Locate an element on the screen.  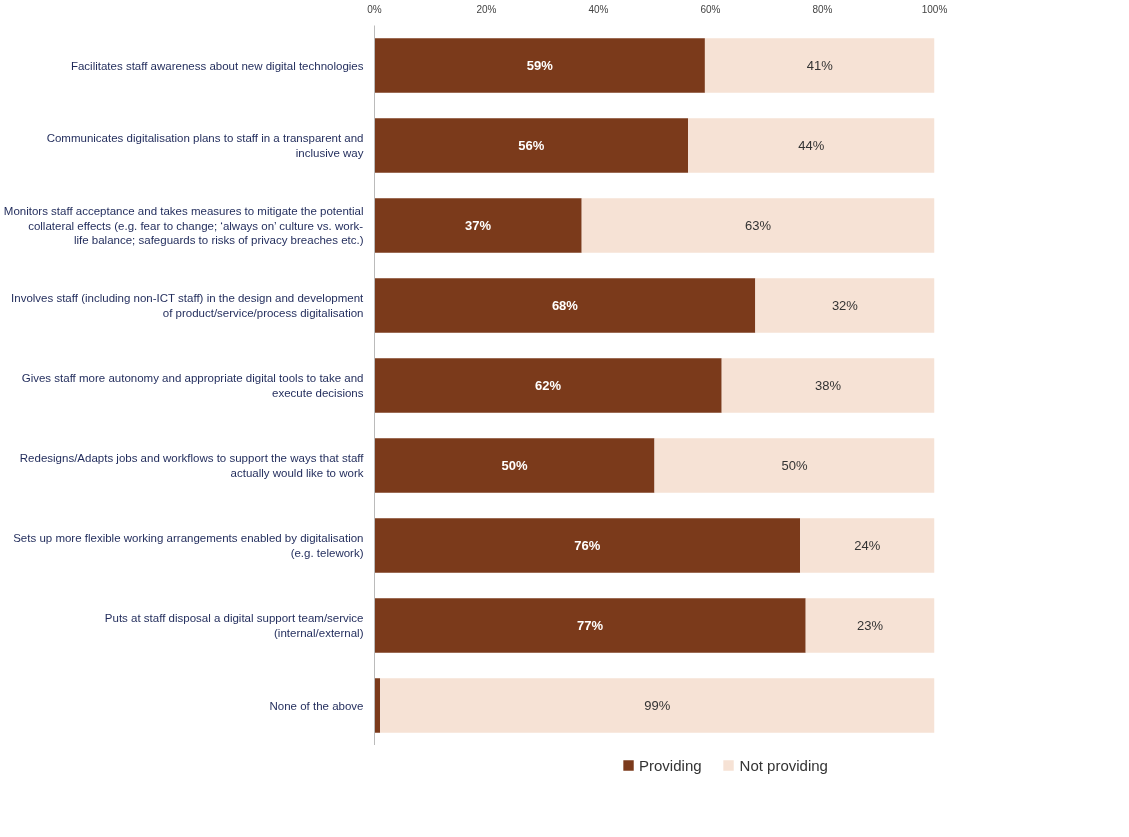
data-label: 62% is located at coordinates (548, 385).